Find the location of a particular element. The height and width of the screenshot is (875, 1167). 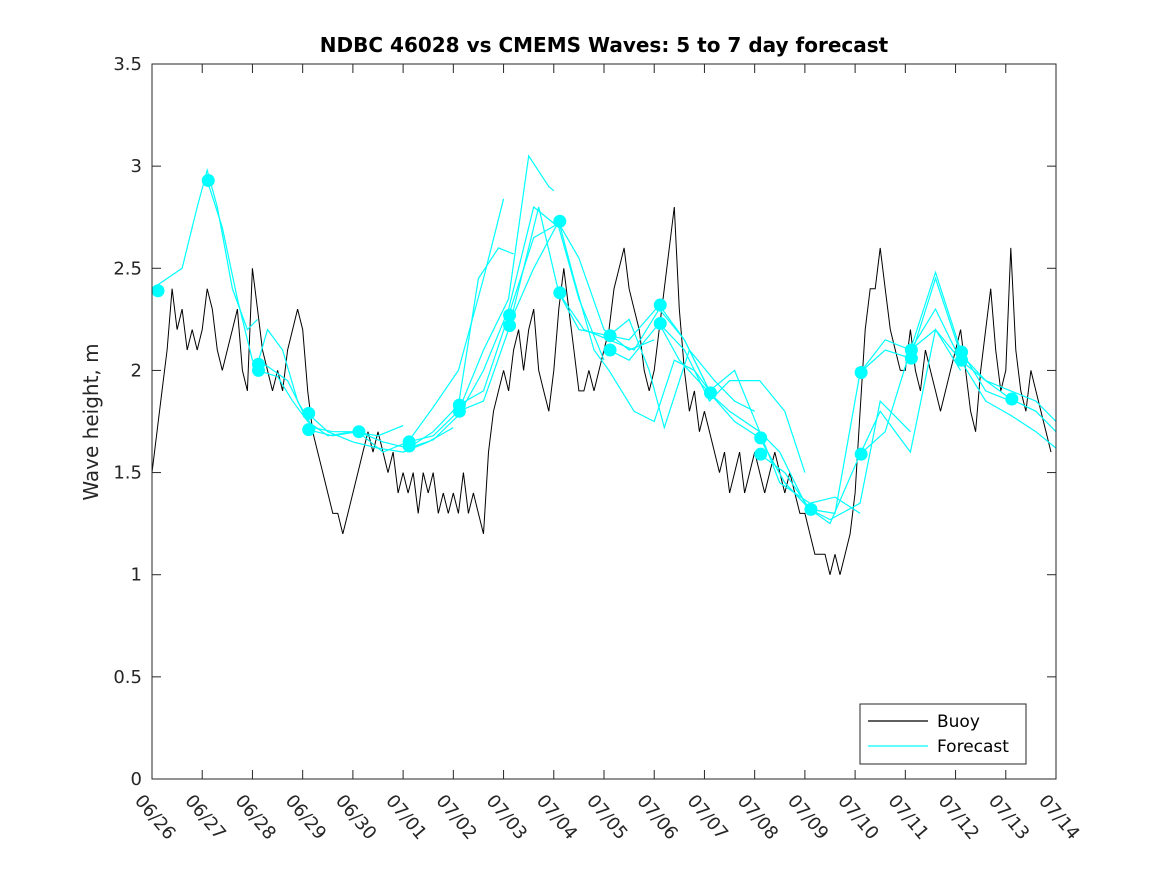

x-tick-label: 07/05 is located at coordinates (606, 817).